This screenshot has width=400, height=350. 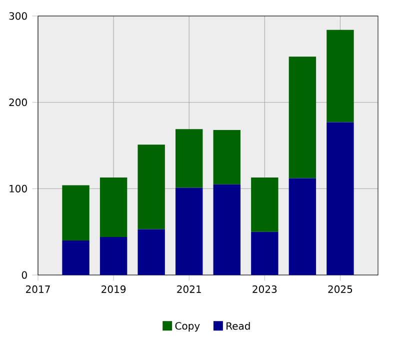 I want to click on x-tick-label: 2025, so click(x=340, y=289).